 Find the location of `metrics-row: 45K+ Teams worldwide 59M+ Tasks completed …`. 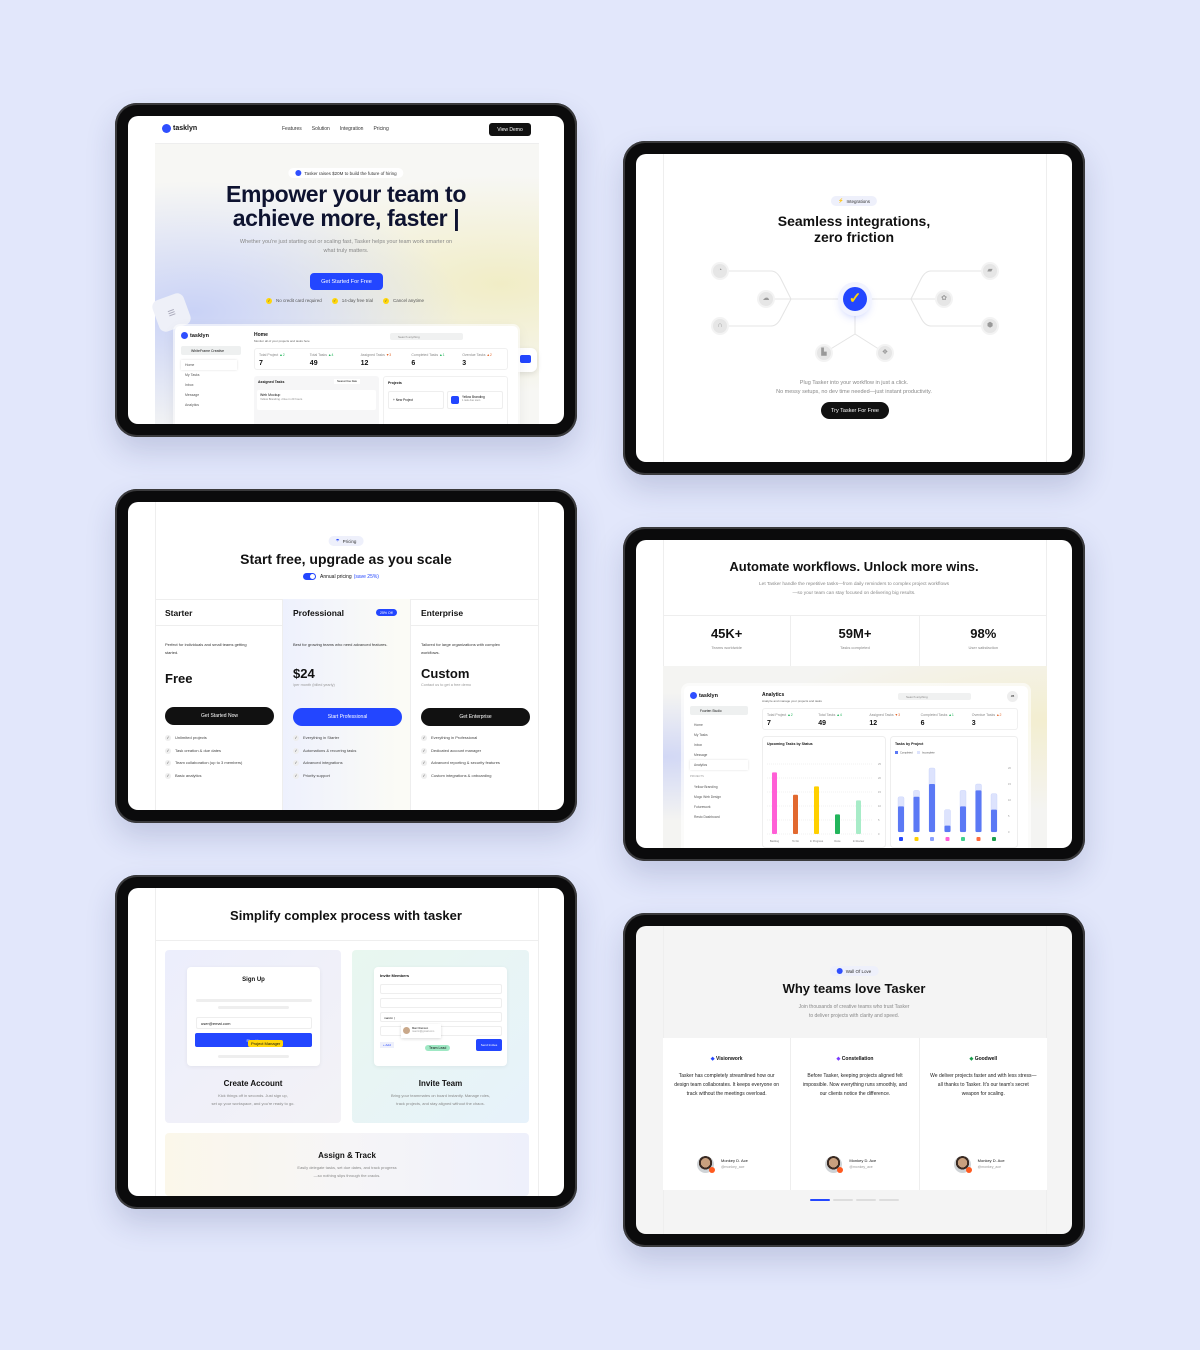

metrics-row: 45K+ Teams worldwide 59M+ Tasks completed … is located at coordinates (855, 640).